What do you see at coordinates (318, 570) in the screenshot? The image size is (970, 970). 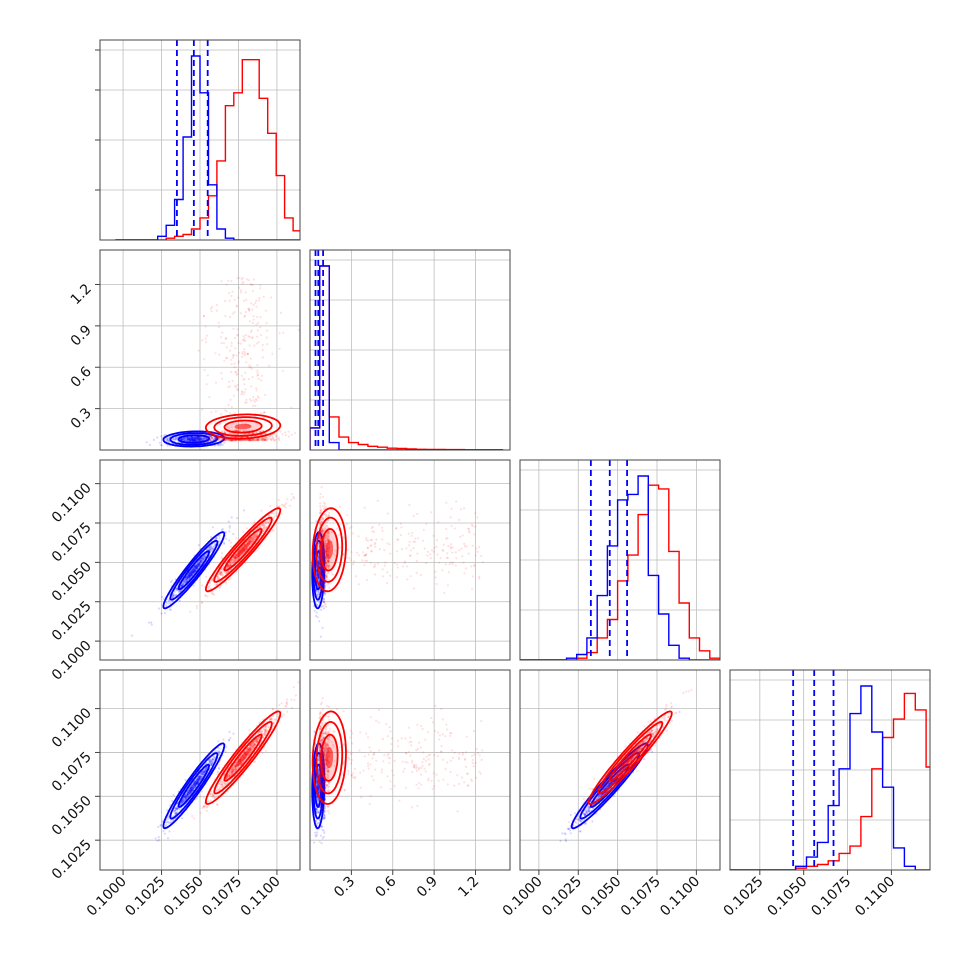 I see `contour-line` at bounding box center [318, 570].